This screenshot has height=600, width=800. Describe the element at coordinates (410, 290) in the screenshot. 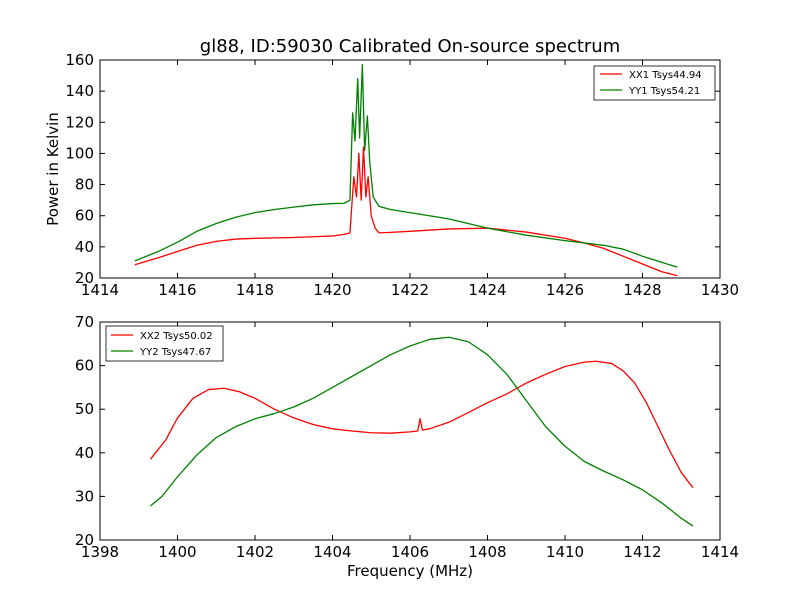

I see `top-x-tick-label: 1422` at that location.